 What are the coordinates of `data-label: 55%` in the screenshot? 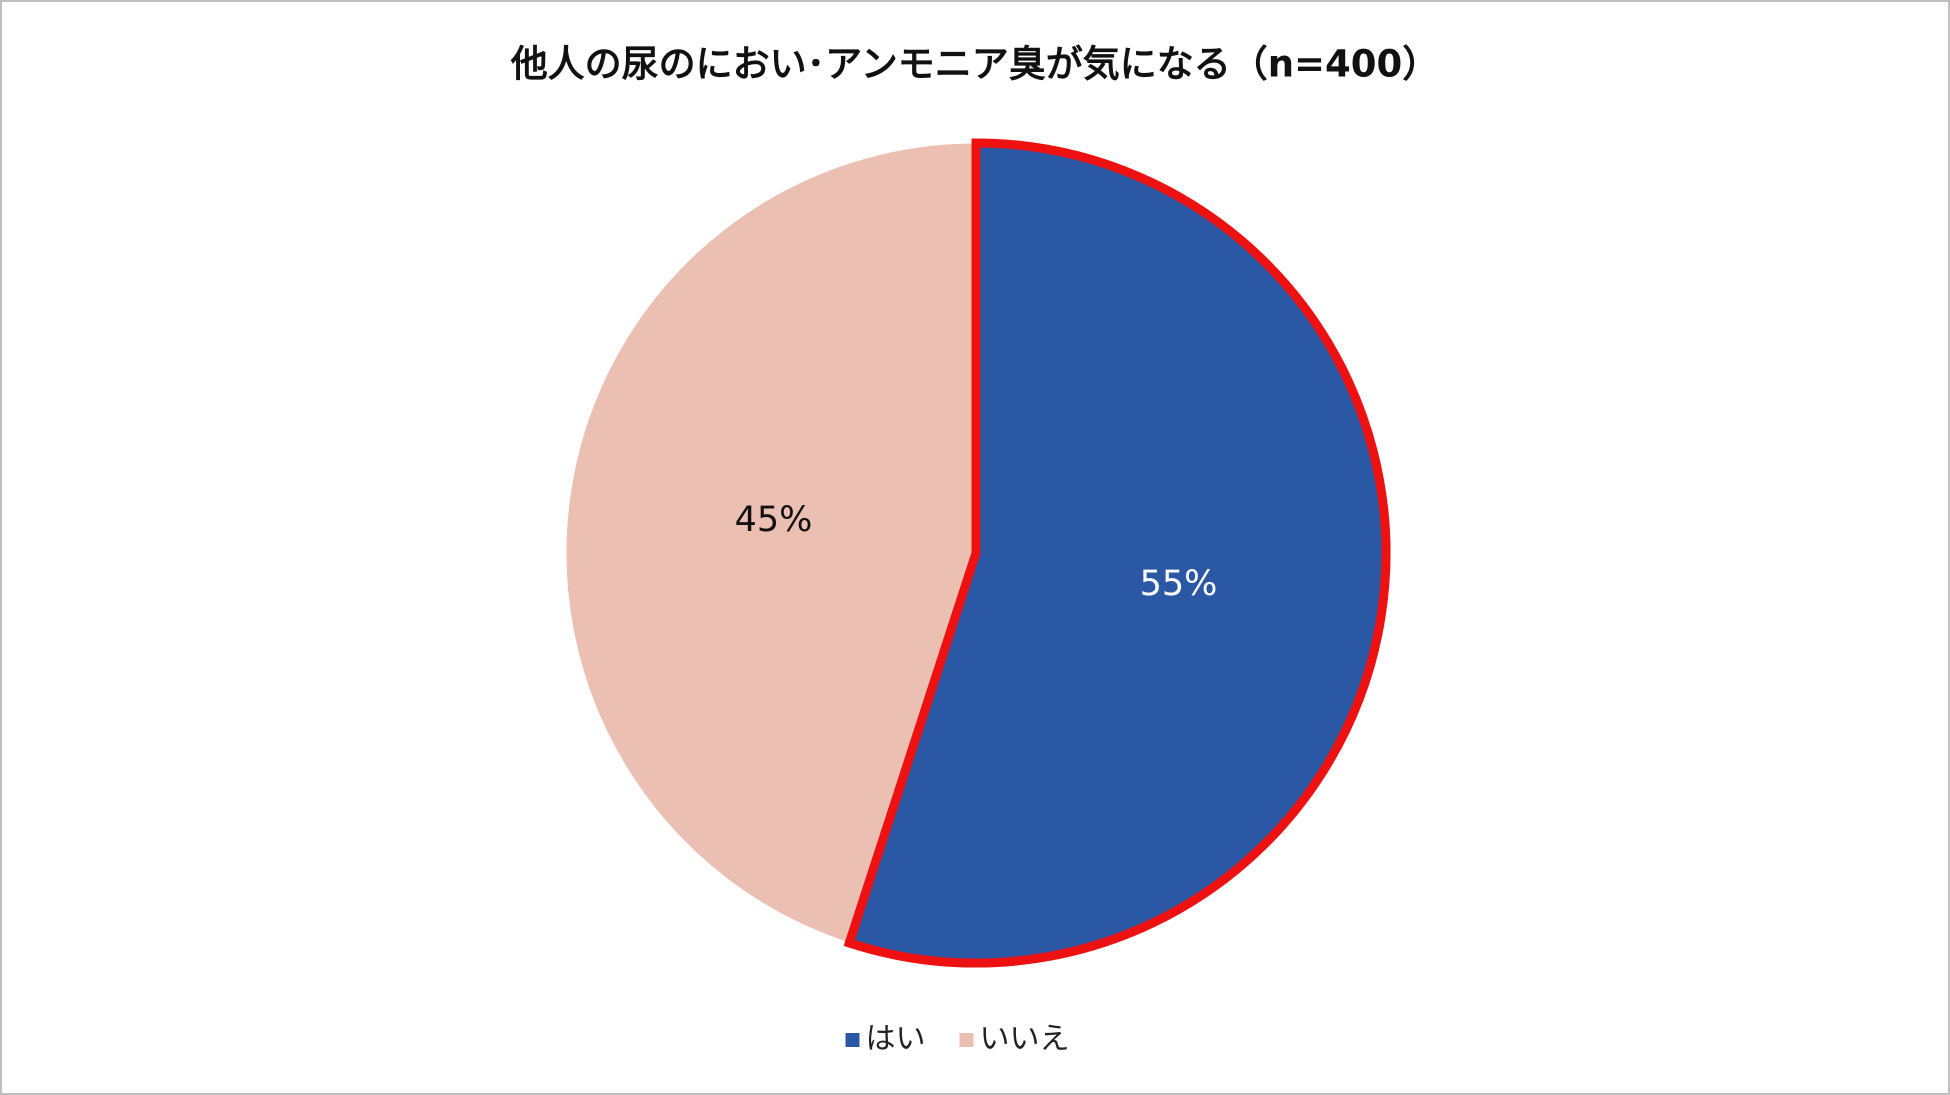 It's located at (1179, 584).